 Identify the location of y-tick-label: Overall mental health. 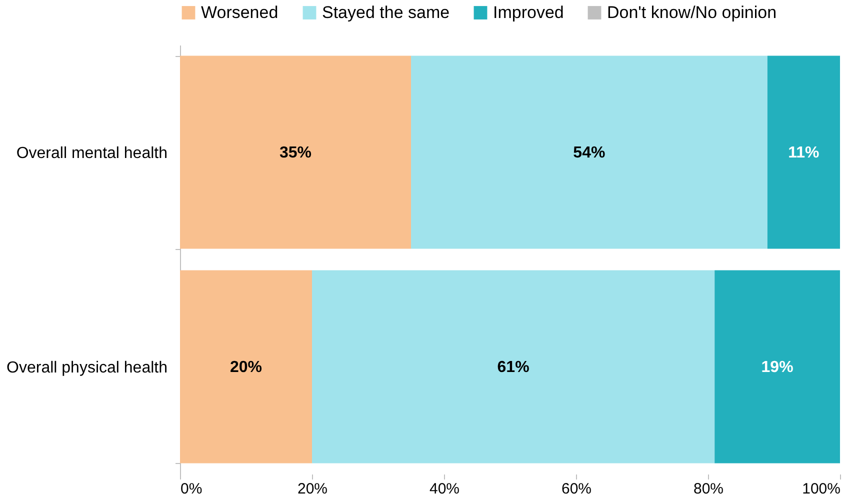
(92, 153).